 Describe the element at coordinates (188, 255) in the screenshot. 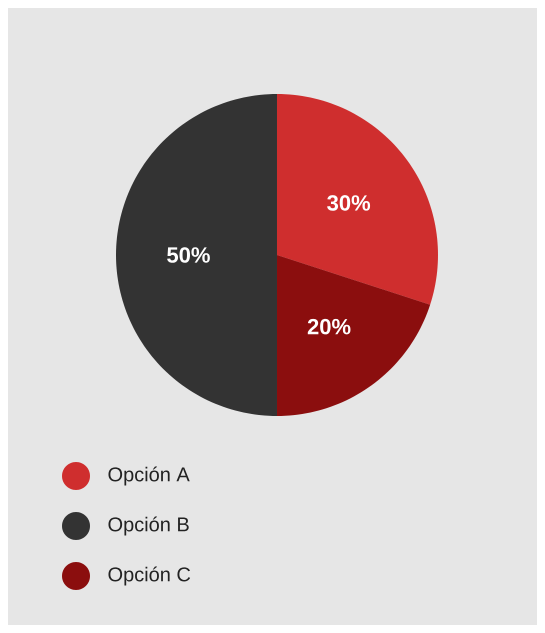

I see `data-label: 50%` at that location.